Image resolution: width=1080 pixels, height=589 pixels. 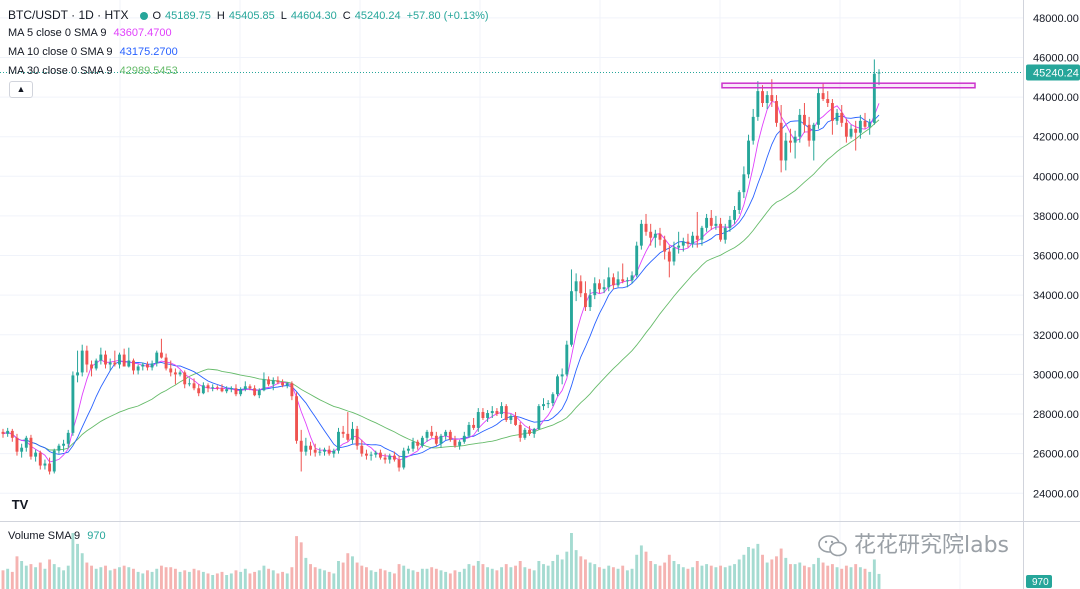 I want to click on price-tick-label: 26000.00, so click(x=1056, y=455).